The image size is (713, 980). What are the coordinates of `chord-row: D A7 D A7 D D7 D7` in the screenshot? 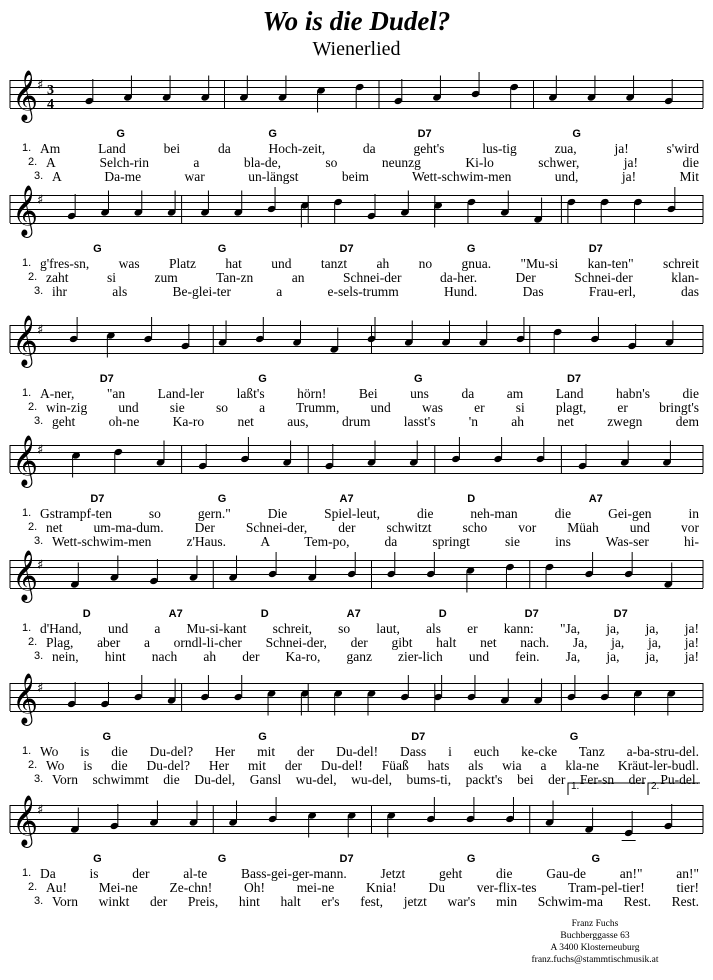 It's located at (356, 616).